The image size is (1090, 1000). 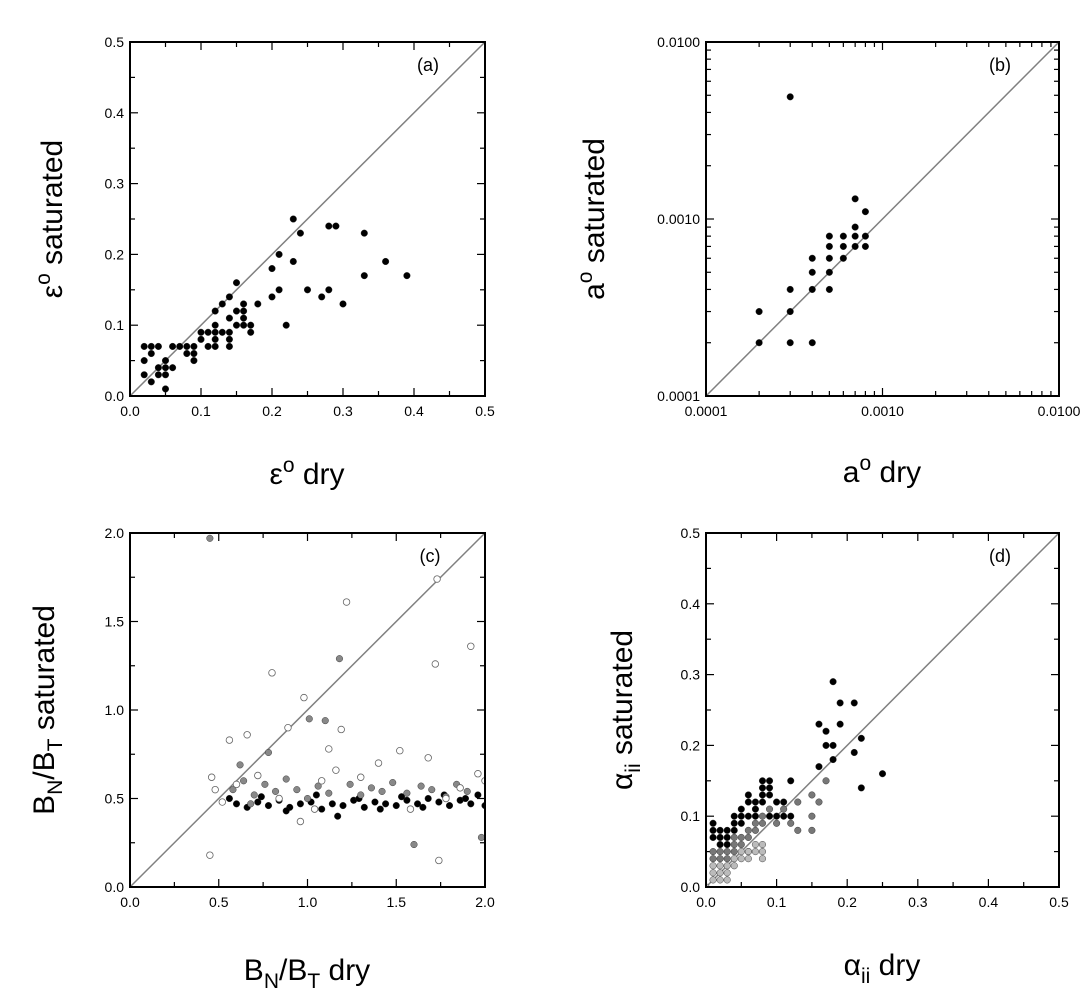 I want to click on y-axis-label: αii saturated, so click(x=625, y=710).